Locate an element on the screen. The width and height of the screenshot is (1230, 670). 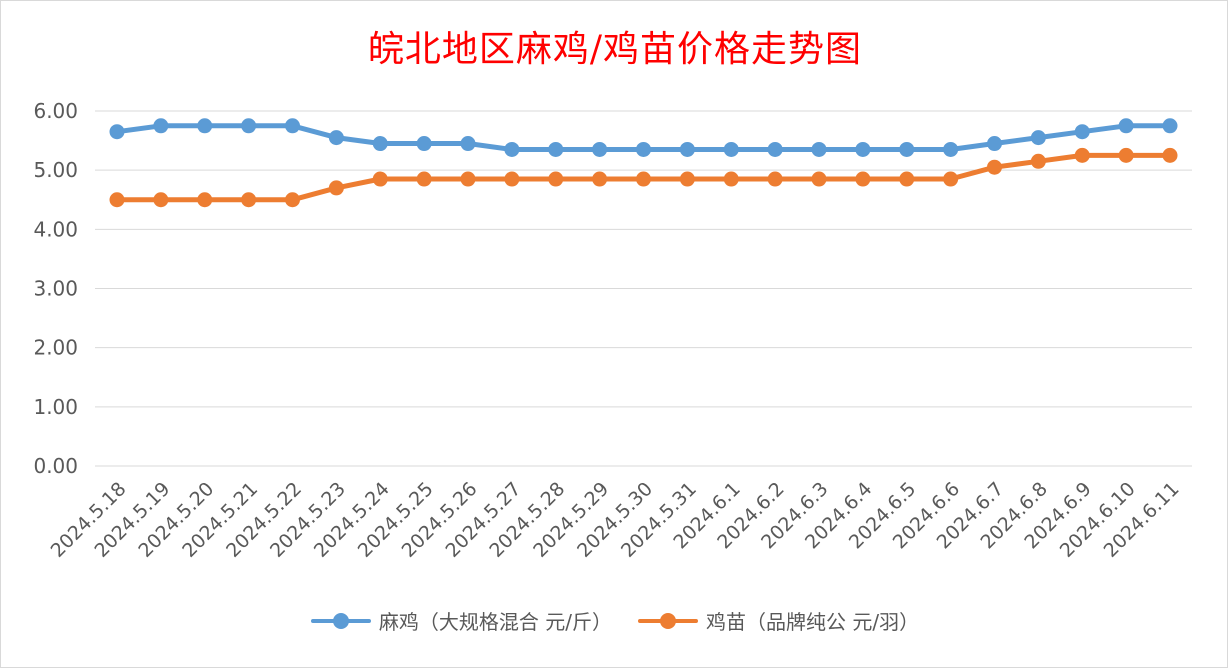
y-tick-label: 2.00 is located at coordinates (55, 348).